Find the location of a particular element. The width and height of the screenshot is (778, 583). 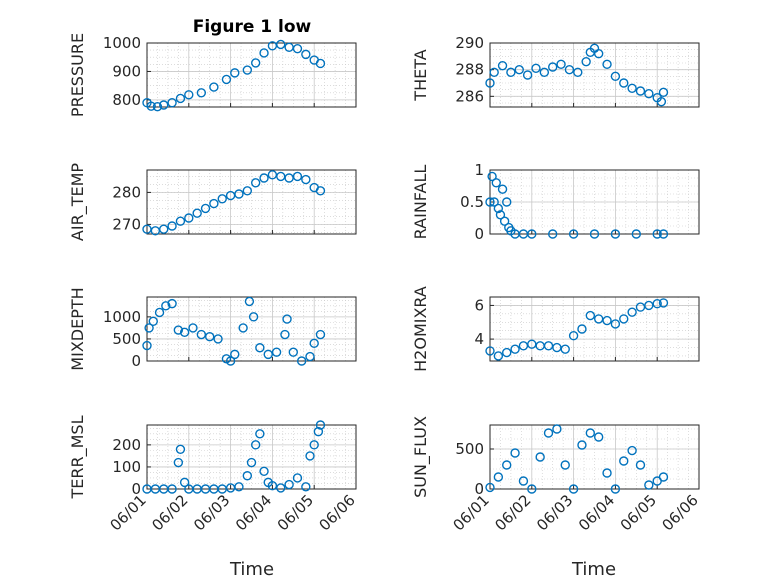

x-tick-label: 06/02 is located at coordinates (512, 512).